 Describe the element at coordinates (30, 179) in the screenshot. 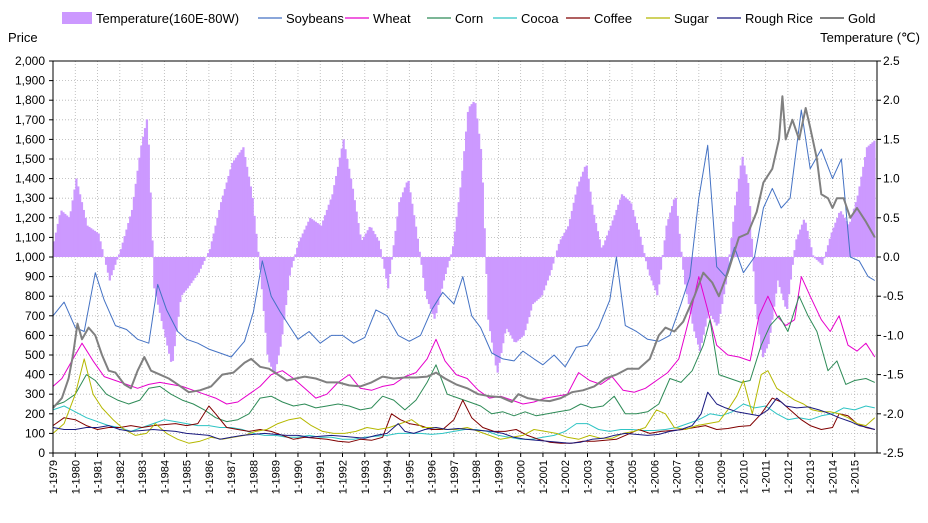

I see `left-tick-label: 1,400` at that location.